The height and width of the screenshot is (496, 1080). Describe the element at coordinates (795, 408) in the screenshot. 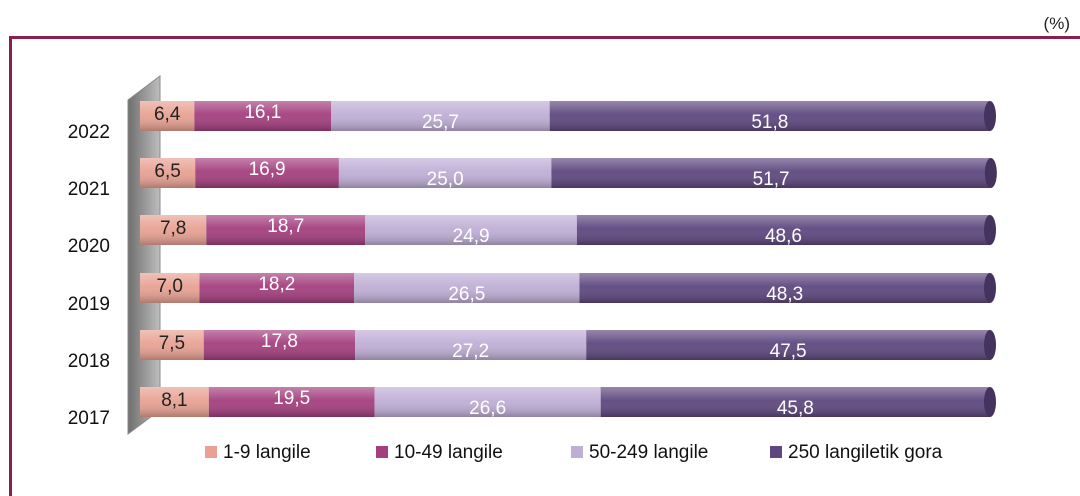

I see `bar-value-label: 45,8` at that location.